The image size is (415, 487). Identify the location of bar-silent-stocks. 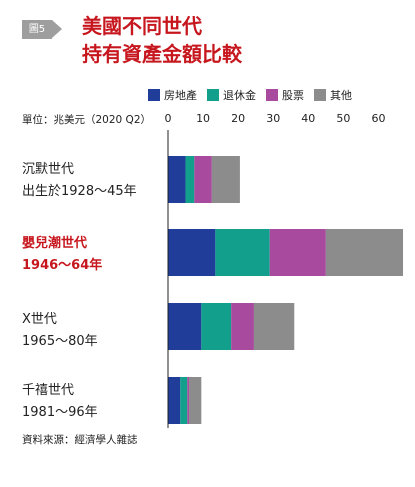
(203, 179).